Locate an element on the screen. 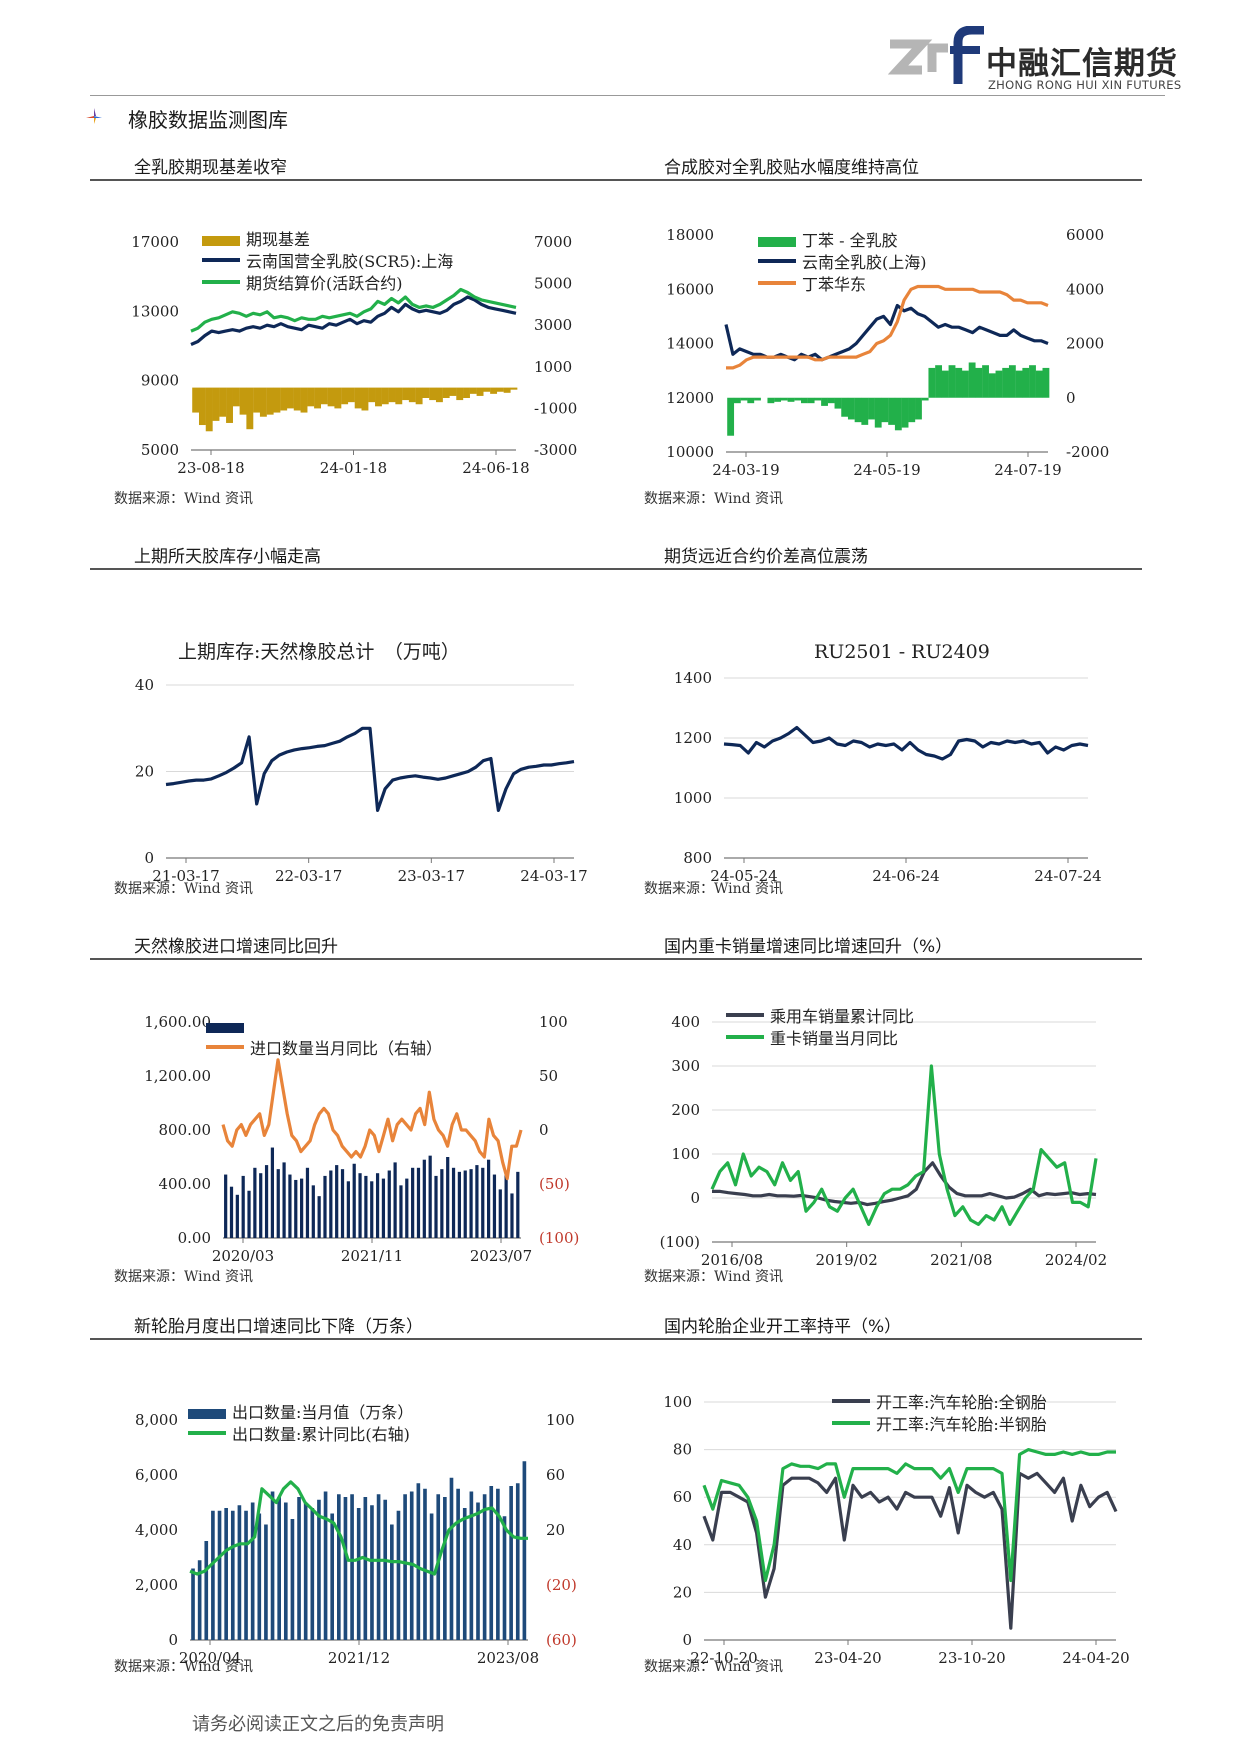  chart-7-source: 数据来源：Wind 资讯 is located at coordinates (184, 1667).